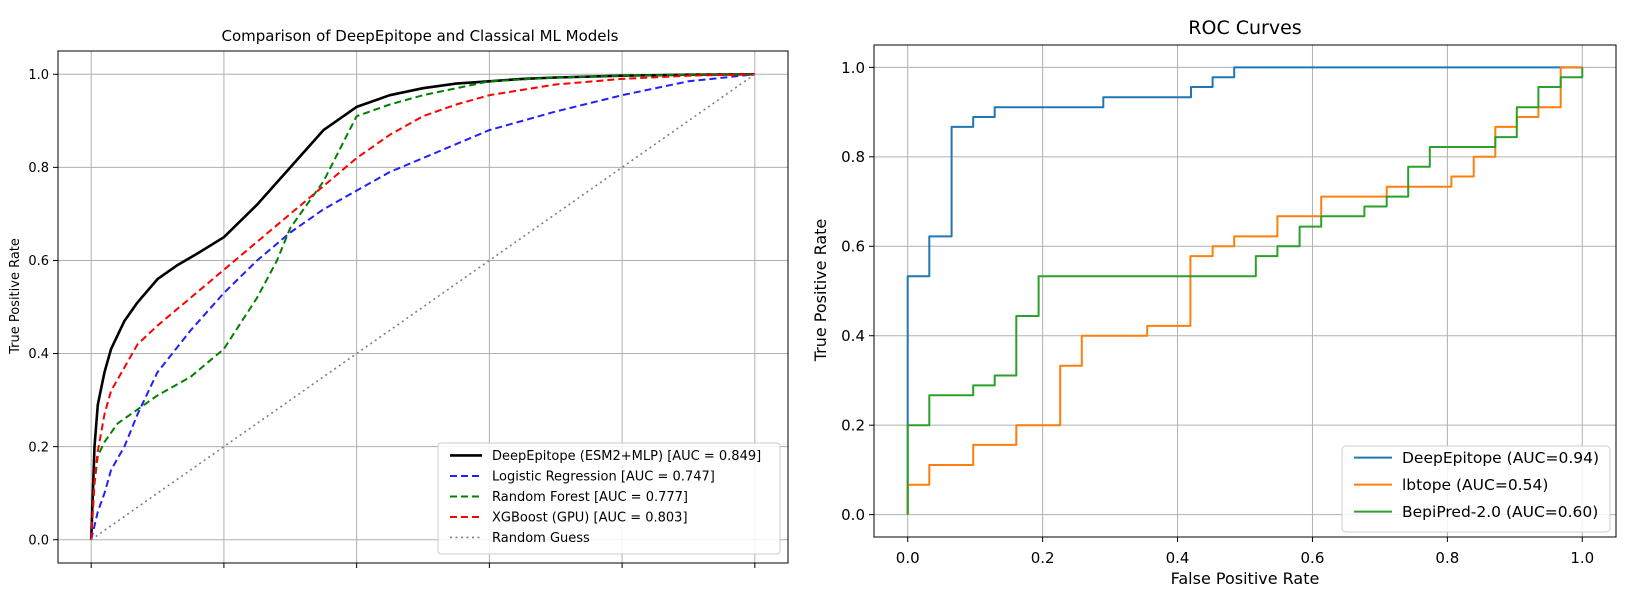 The image size is (1637, 604). What do you see at coordinates (1178, 558) in the screenshot?
I see `right-x-tick-label: 0.4` at bounding box center [1178, 558].